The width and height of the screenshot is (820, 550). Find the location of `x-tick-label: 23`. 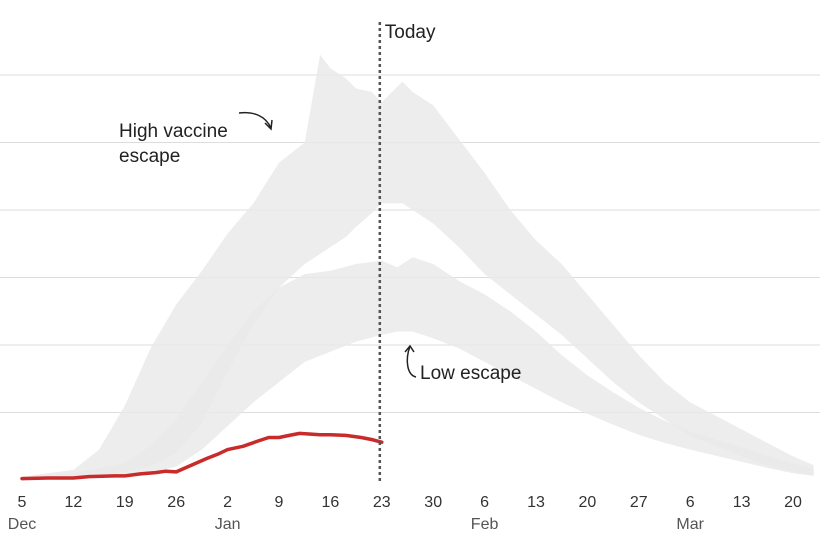

x-tick-label: 23 is located at coordinates (382, 502).